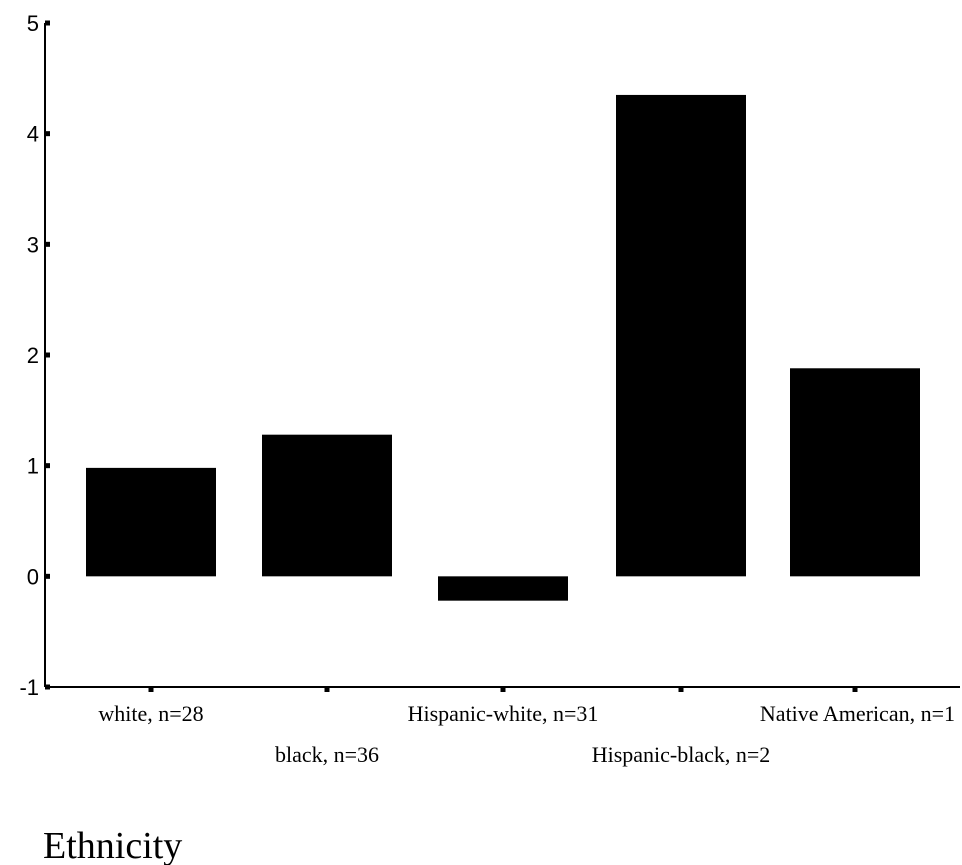 This screenshot has height=865, width=962. What do you see at coordinates (112, 845) in the screenshot?
I see `x-axis-title: Ethnicity` at bounding box center [112, 845].